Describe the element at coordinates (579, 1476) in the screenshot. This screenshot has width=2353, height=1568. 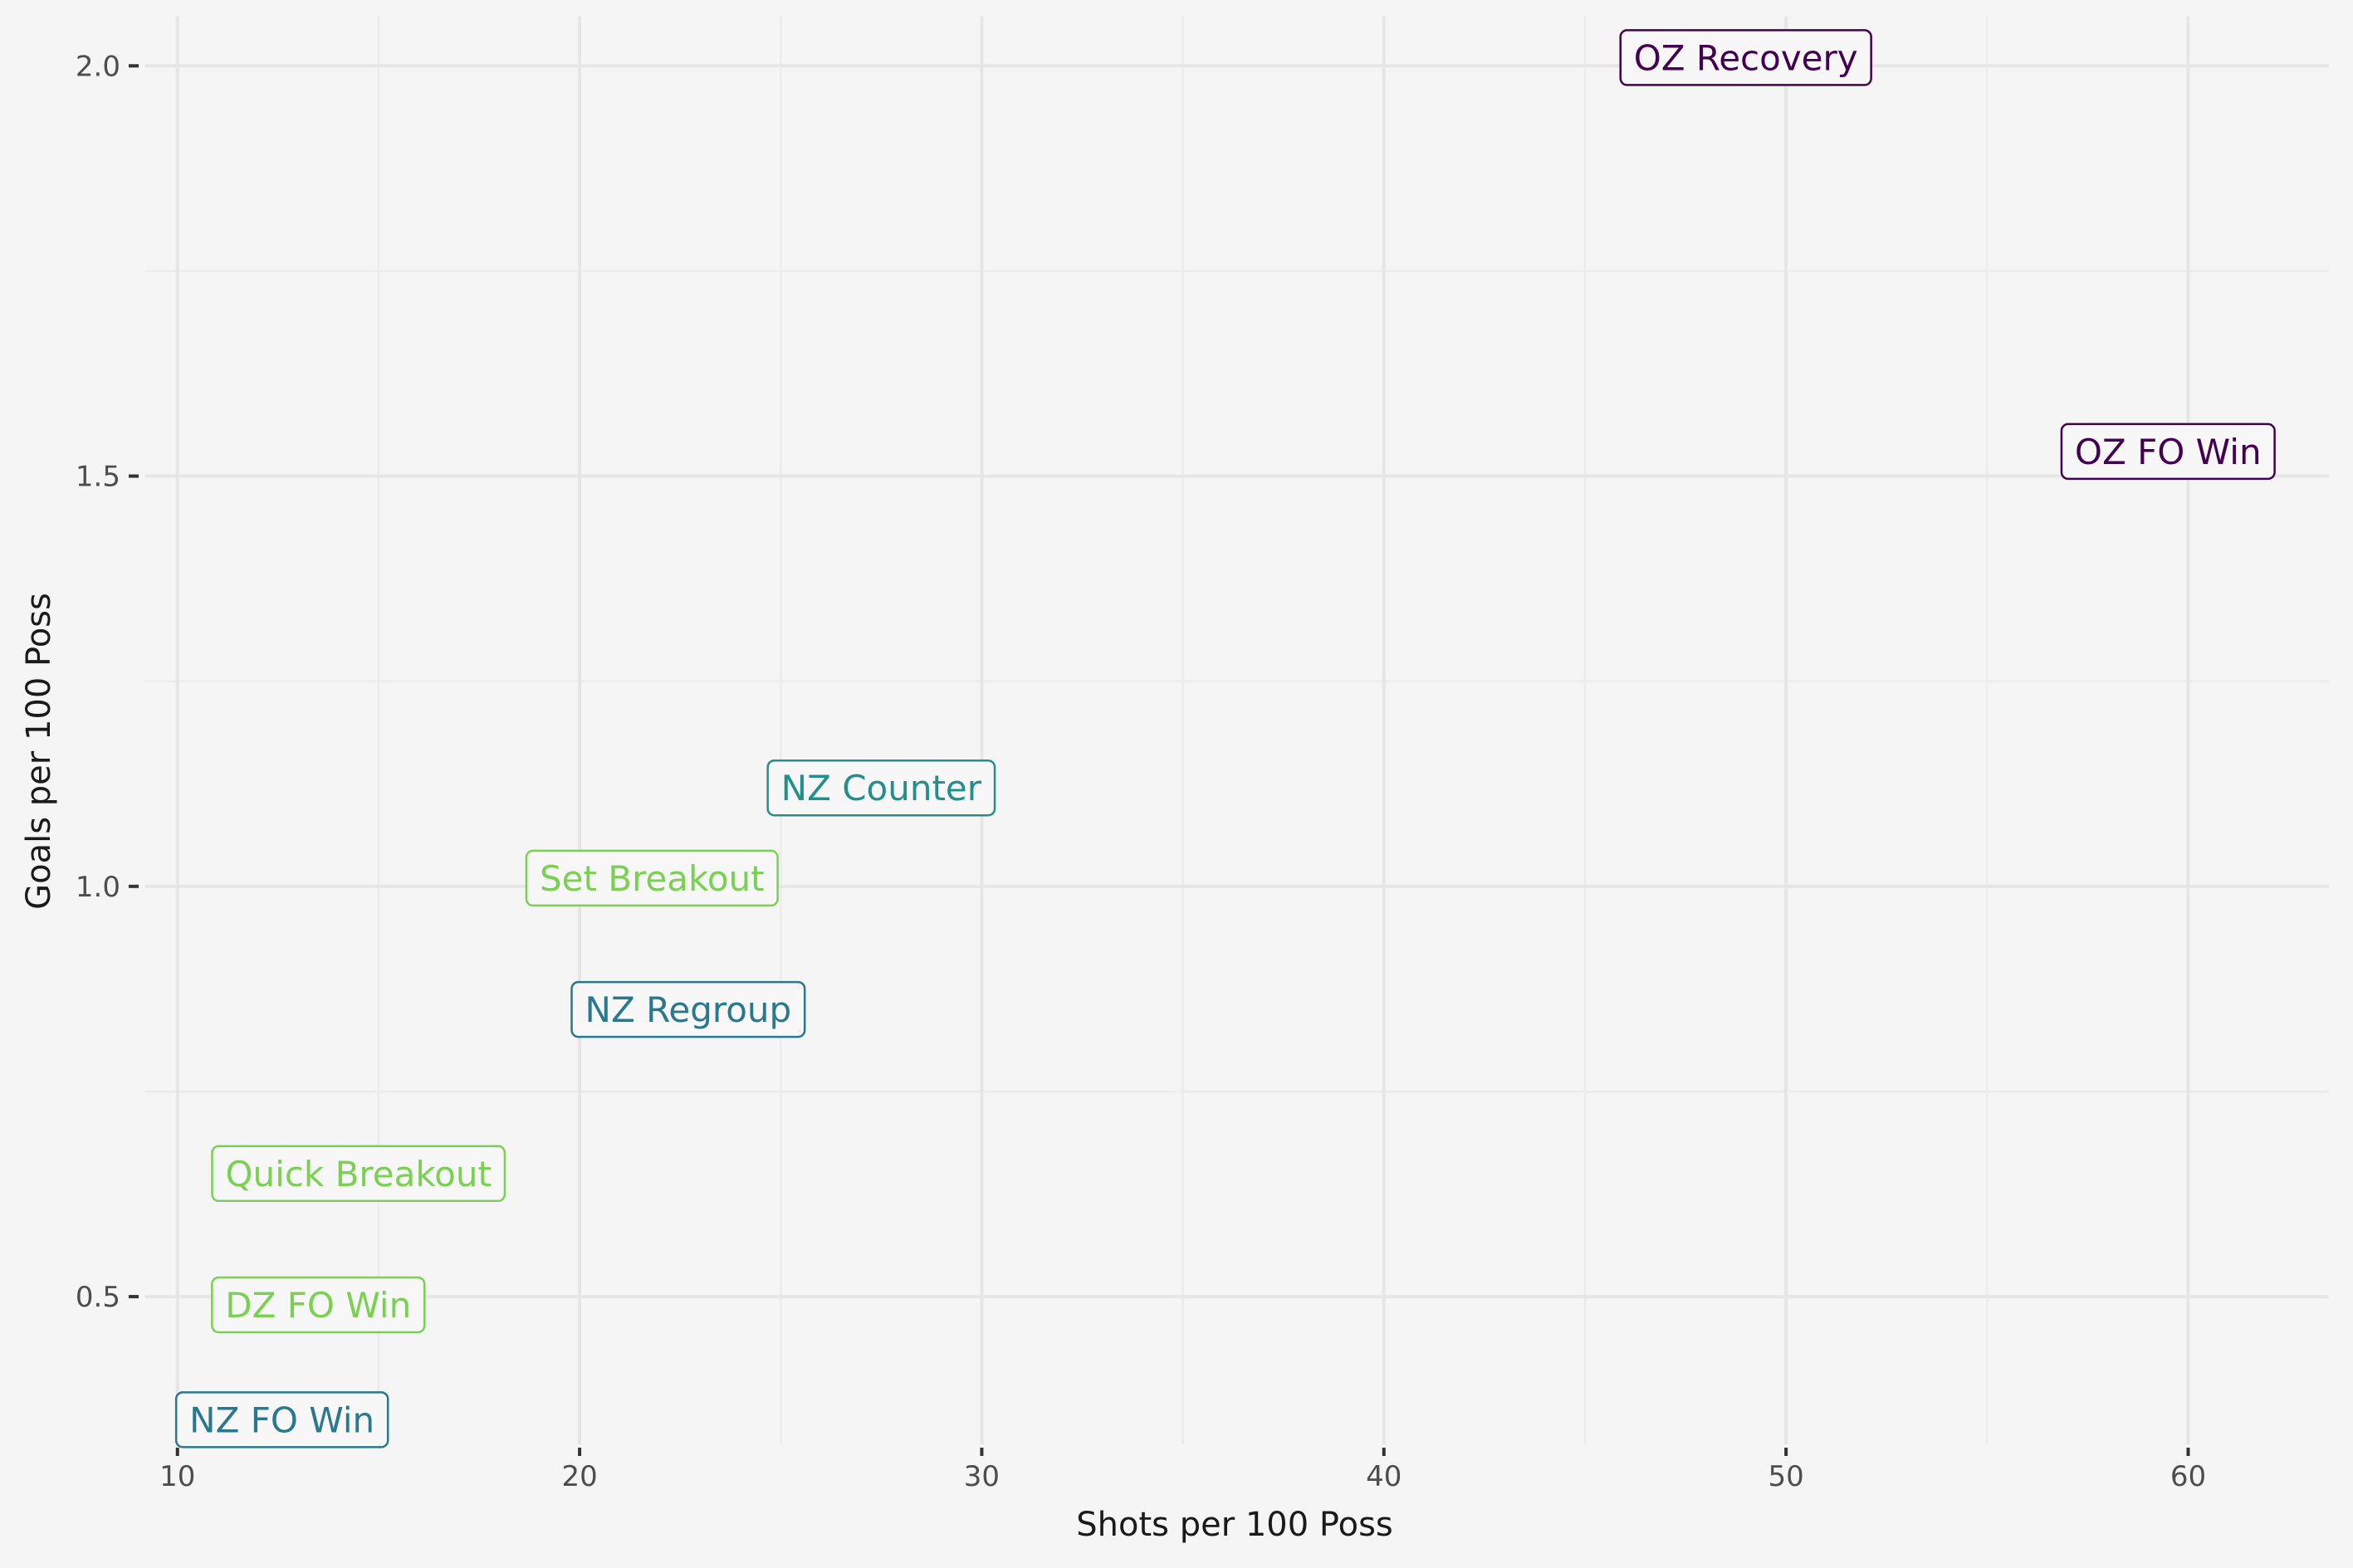
I see `x-tick-label: 20` at that location.